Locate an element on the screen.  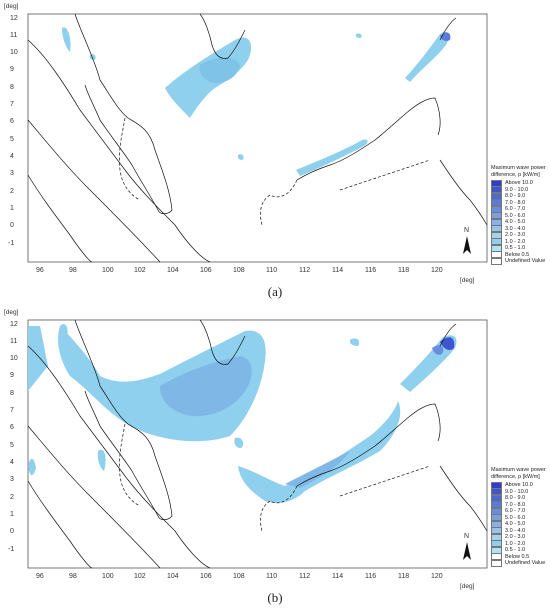
panel-caption-b: (b) is located at coordinates (275, 597).